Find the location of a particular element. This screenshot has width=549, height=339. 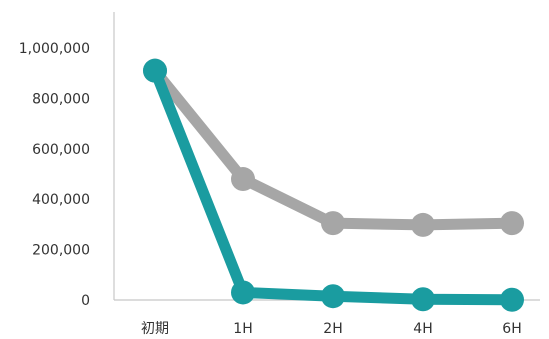

y-tick-label: 0 is located at coordinates (85, 301).